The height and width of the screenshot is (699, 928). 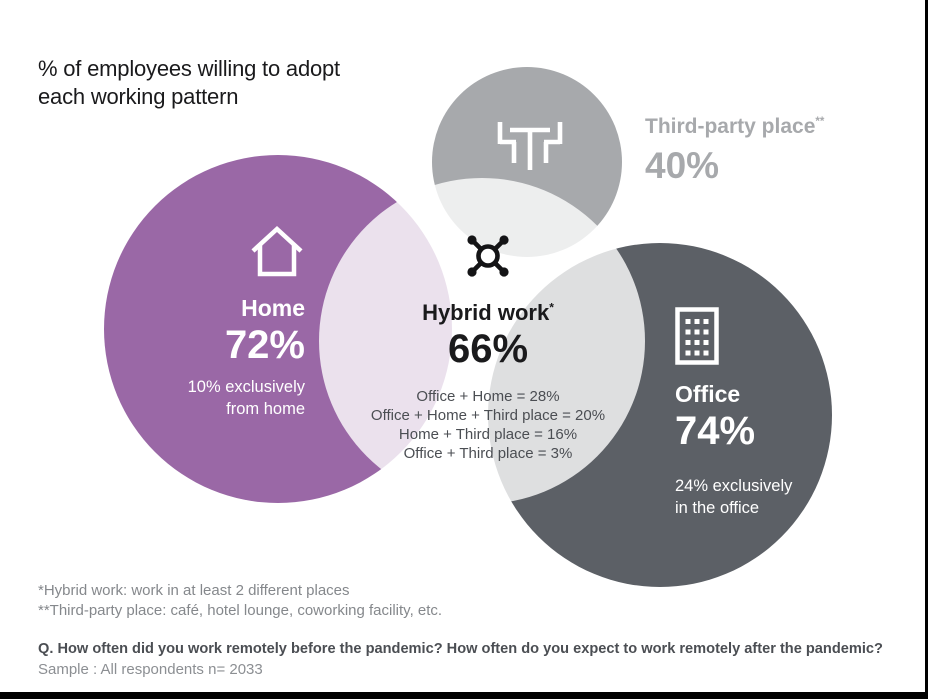 I want to click on office-label: Office, so click(x=708, y=394).